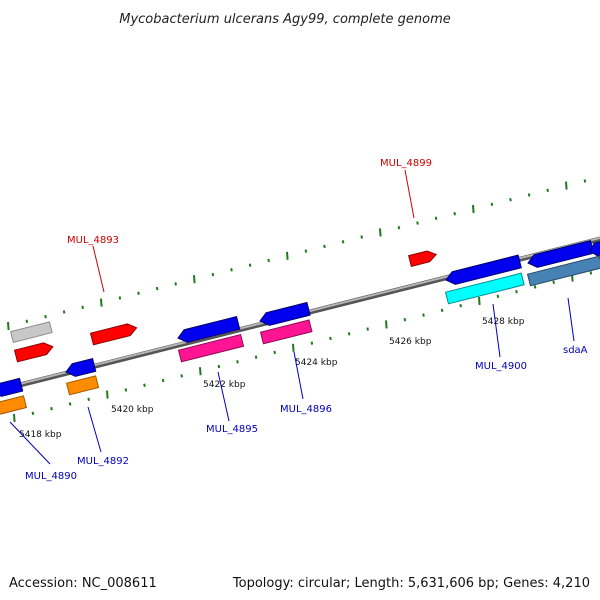  What do you see at coordinates (306, 409) in the screenshot?
I see `gene-label-mul4896: MUL_4896` at bounding box center [306, 409].